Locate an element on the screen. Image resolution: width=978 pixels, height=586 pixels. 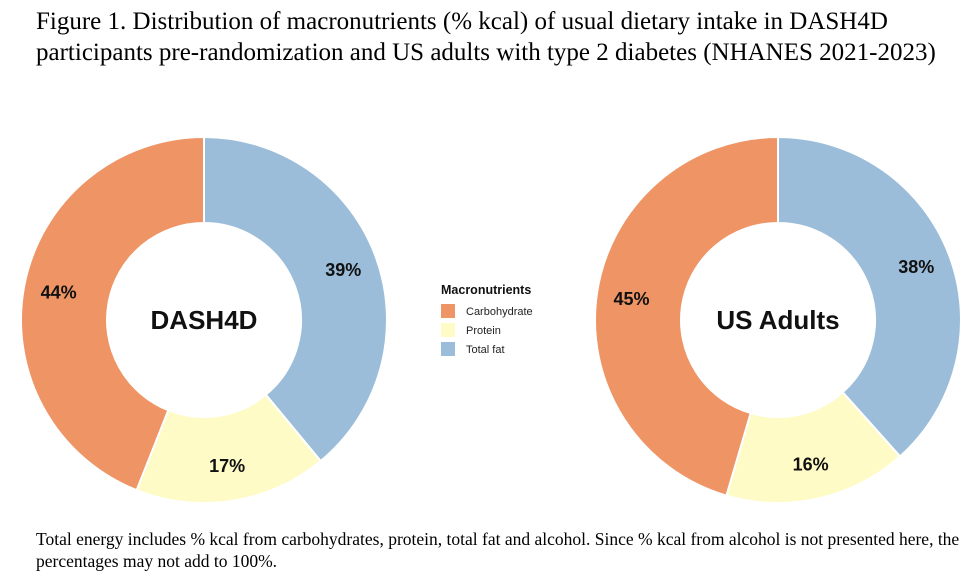
slice-label-total-fat: 38% is located at coordinates (916, 267).